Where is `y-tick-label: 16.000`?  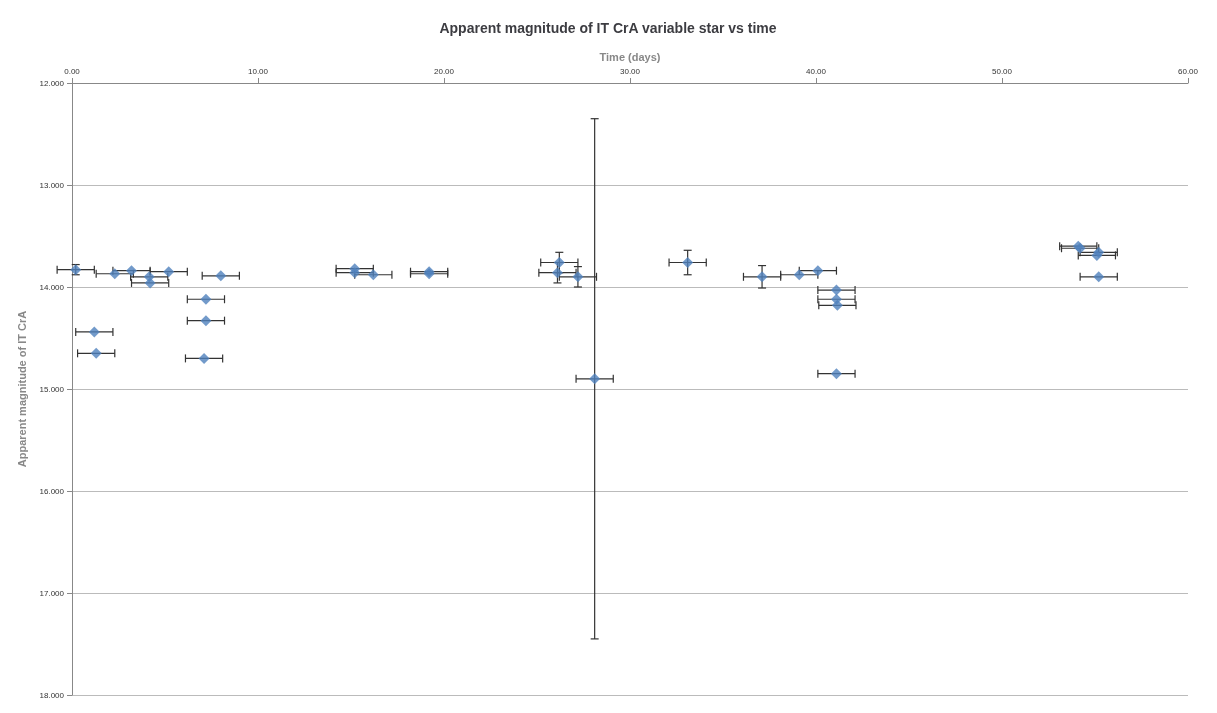 y-tick-label: 16.000 is located at coordinates (52, 491).